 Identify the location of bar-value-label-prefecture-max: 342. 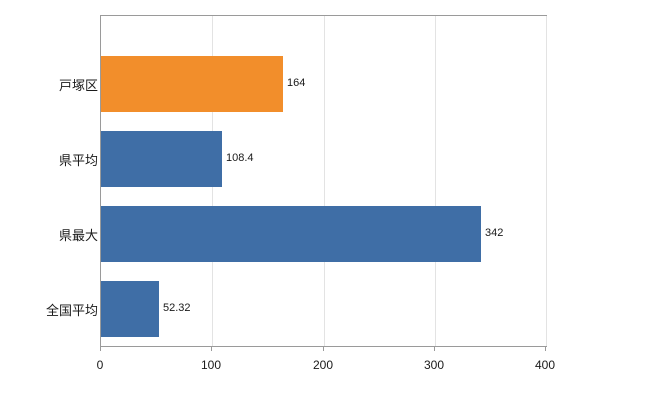
(494, 233).